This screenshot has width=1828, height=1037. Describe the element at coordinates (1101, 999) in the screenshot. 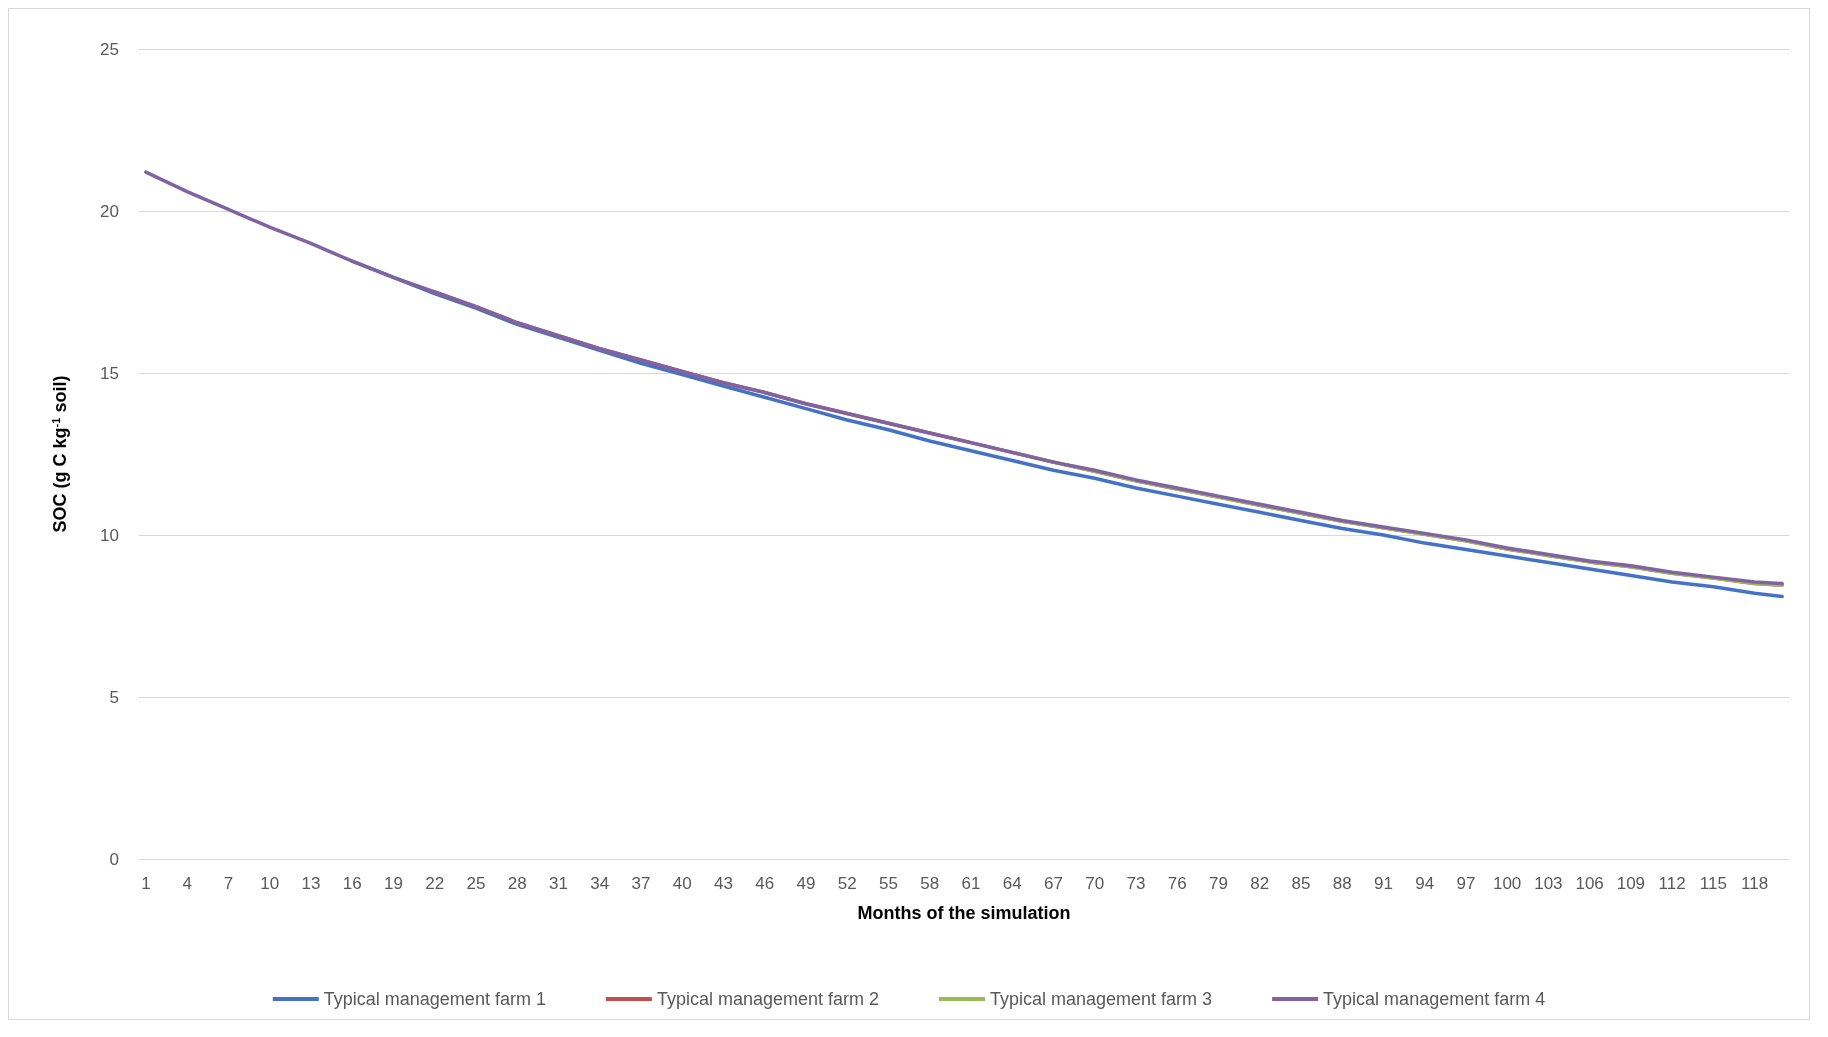

I see `legend-label: Typical management farm 3` at that location.